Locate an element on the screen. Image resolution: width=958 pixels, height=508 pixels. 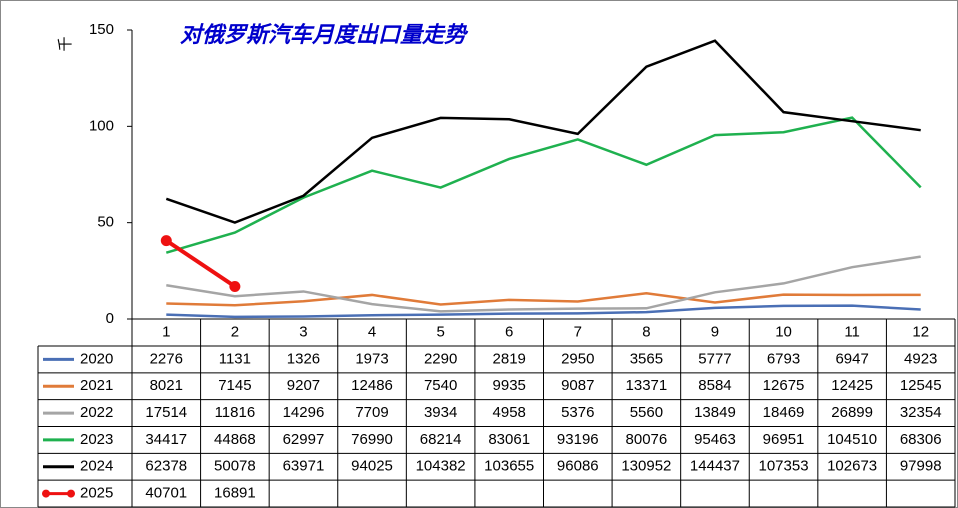
y-tick-label: 50 is located at coordinates (105, 222).